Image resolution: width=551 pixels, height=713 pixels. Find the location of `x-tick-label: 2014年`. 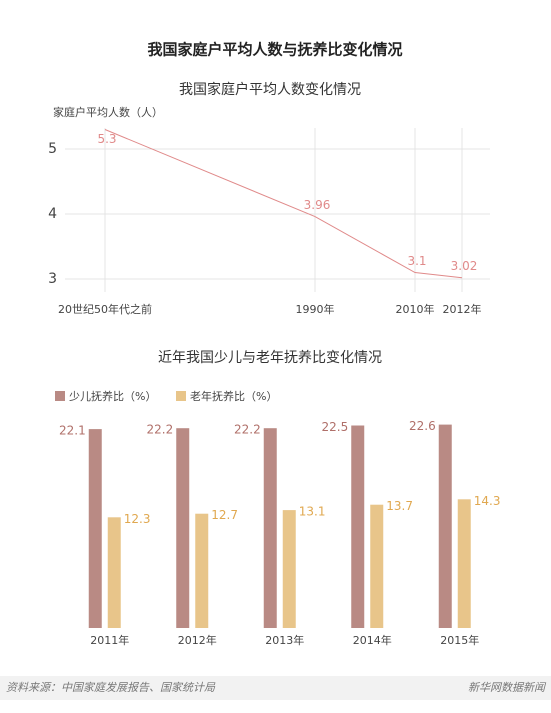

x-tick-label: 2014年 is located at coordinates (372, 640).